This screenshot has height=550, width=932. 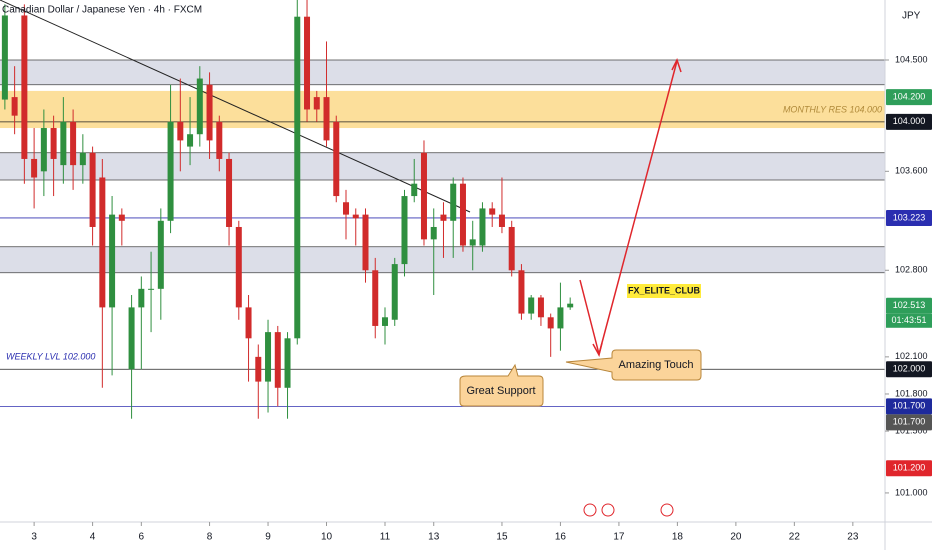 What do you see at coordinates (736, 537) in the screenshot?
I see `x-tick-label: 20` at bounding box center [736, 537].